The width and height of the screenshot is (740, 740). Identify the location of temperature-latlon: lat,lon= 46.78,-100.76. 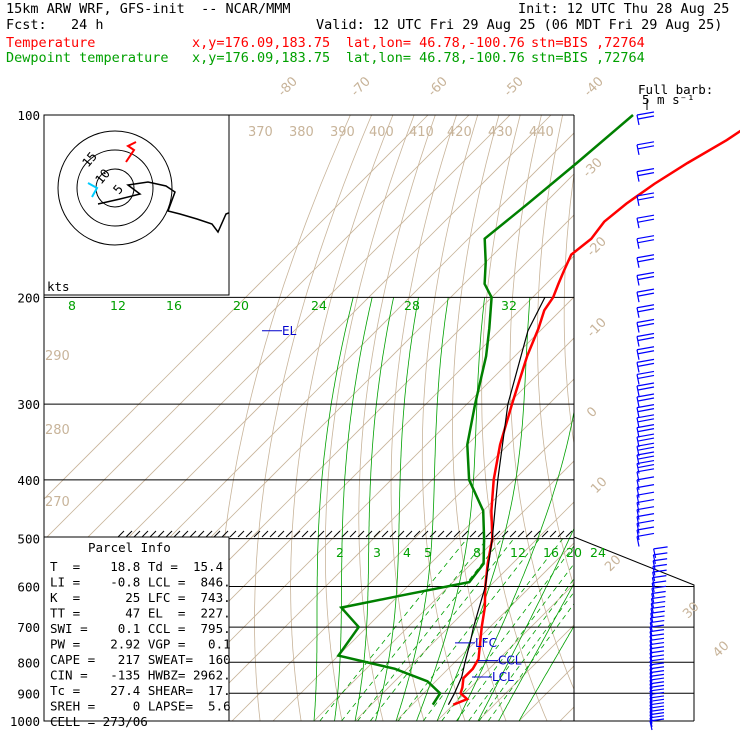
(435, 43).